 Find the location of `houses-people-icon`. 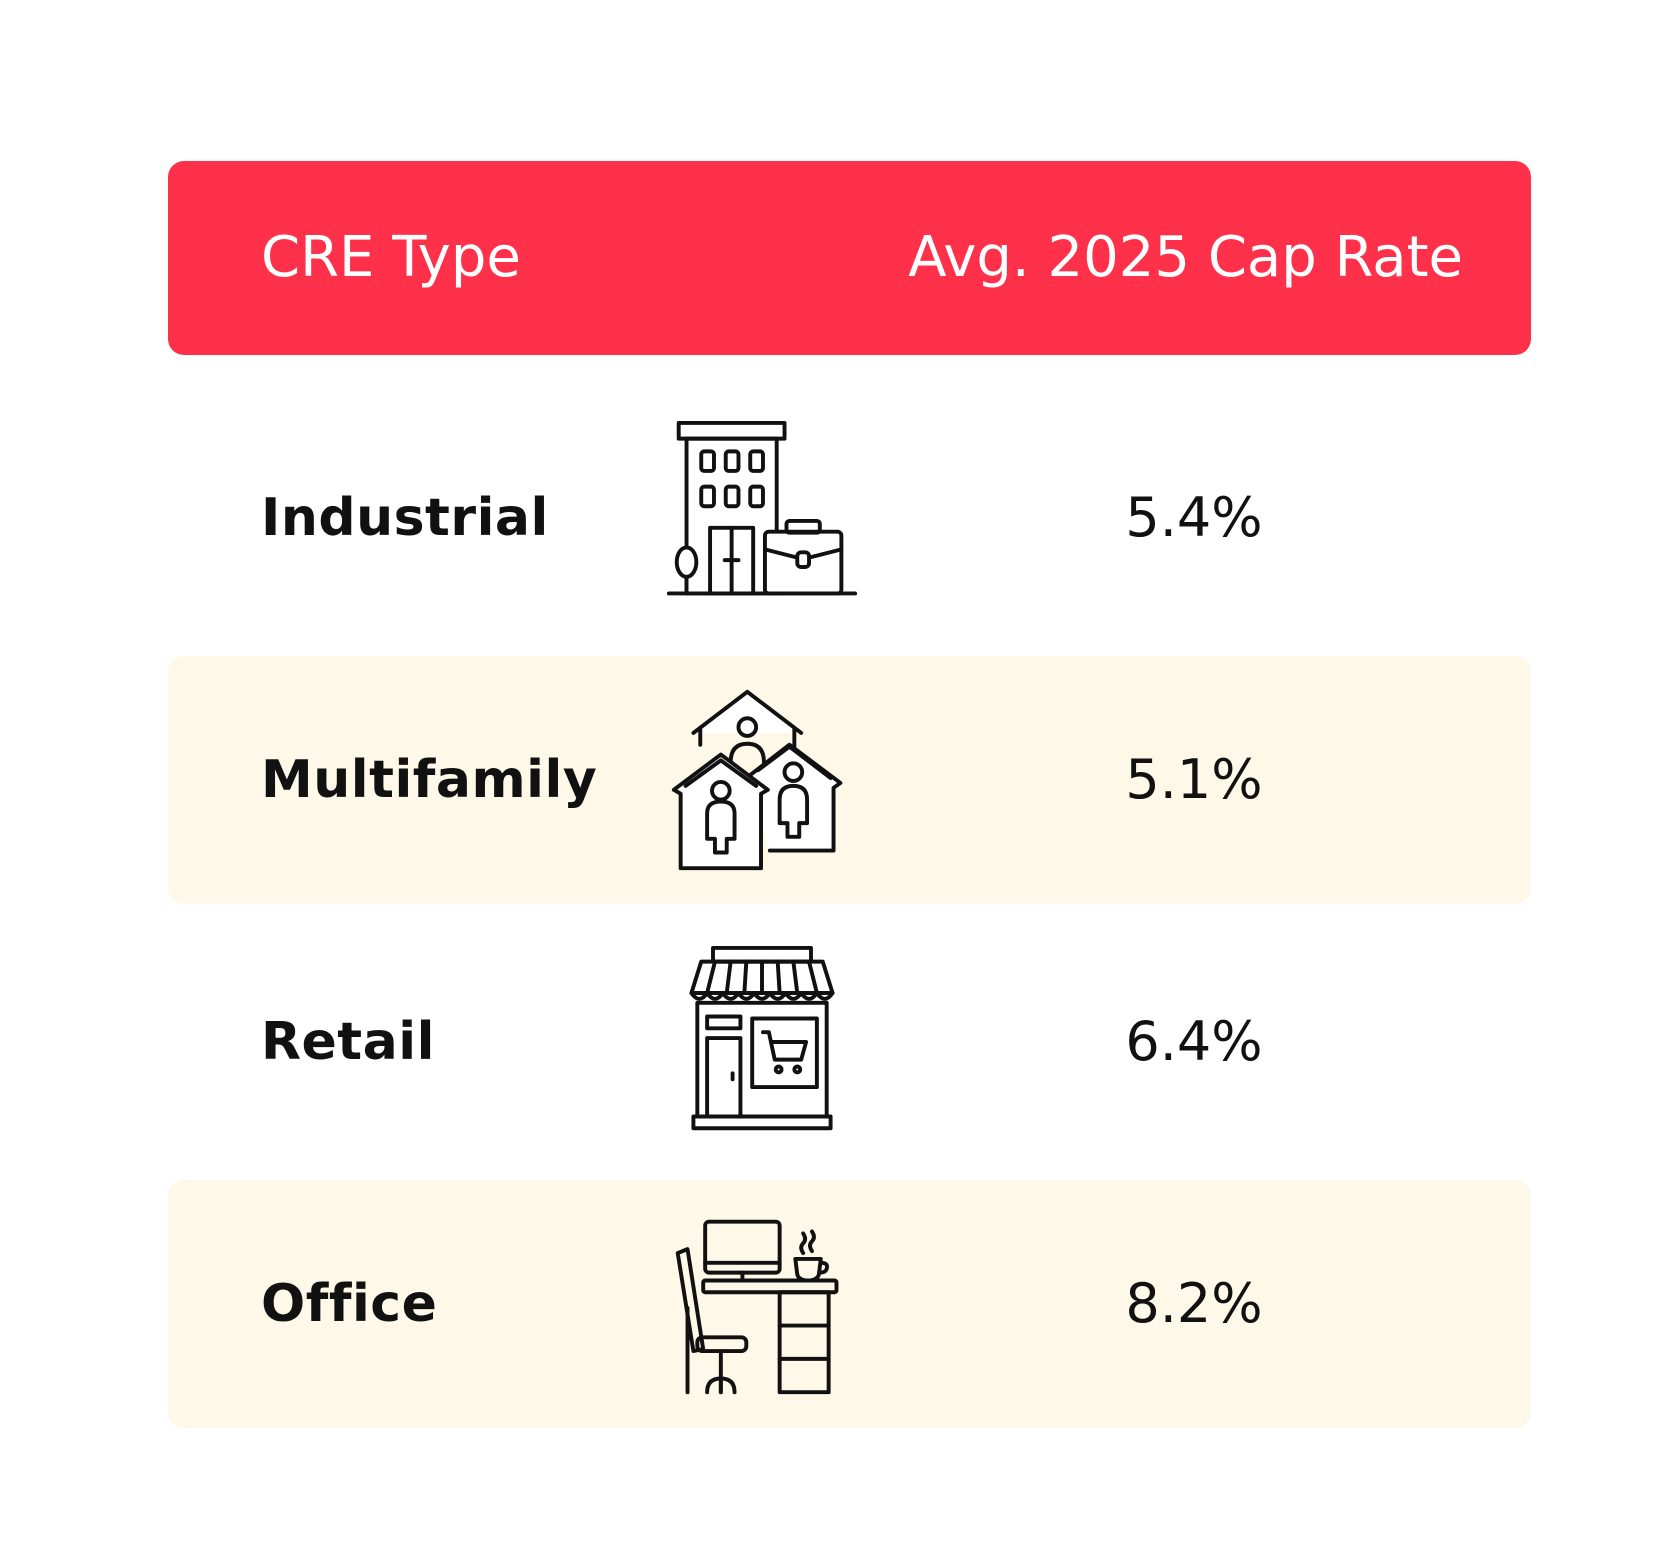

houses-people-icon is located at coordinates (762, 780).